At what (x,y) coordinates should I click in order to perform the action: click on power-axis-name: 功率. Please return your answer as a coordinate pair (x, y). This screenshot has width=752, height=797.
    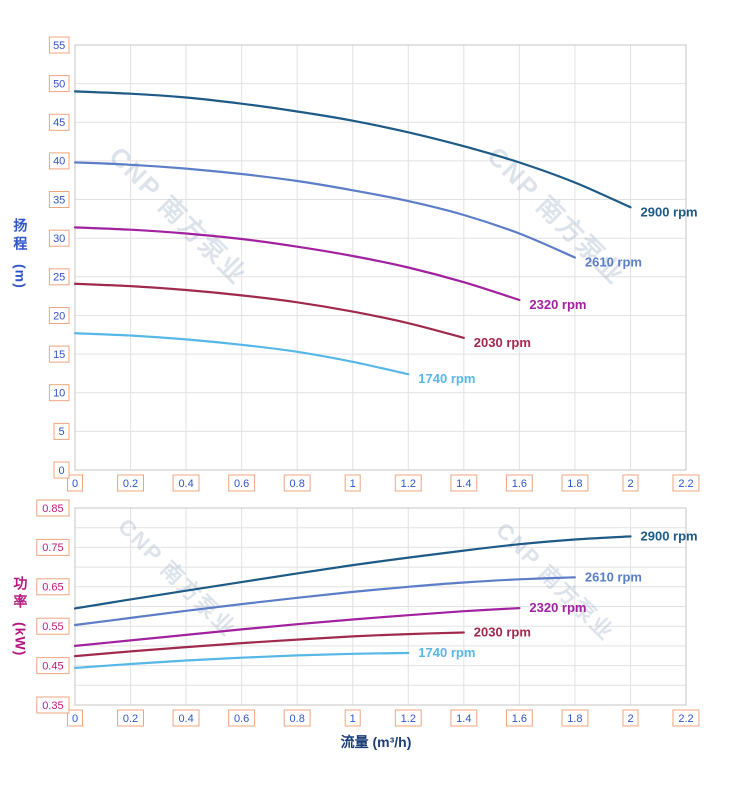
    Looking at the image, I should click on (20, 594).